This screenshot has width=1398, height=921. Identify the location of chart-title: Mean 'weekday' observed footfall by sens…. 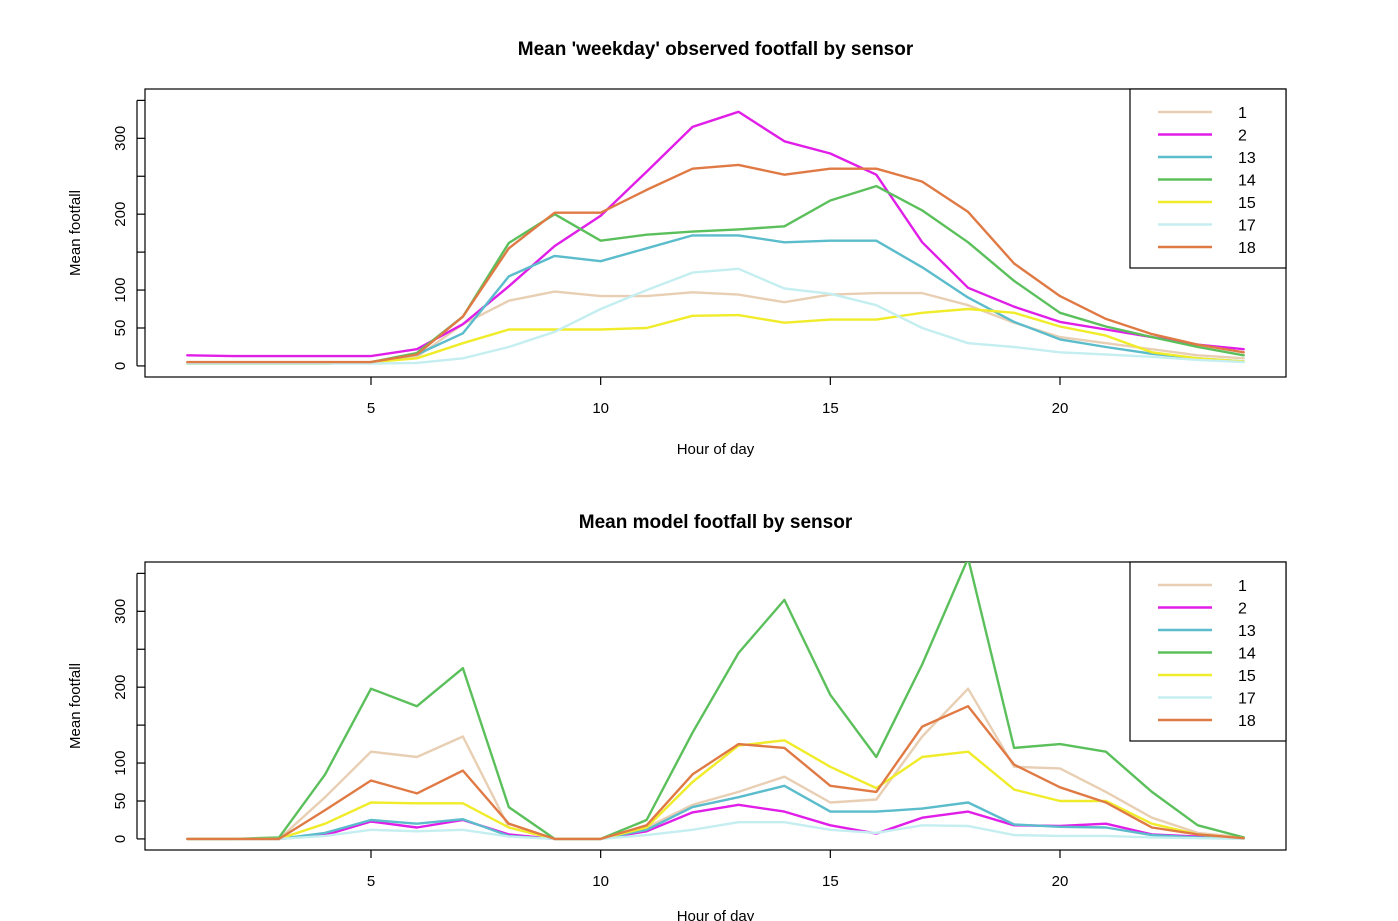
(716, 49).